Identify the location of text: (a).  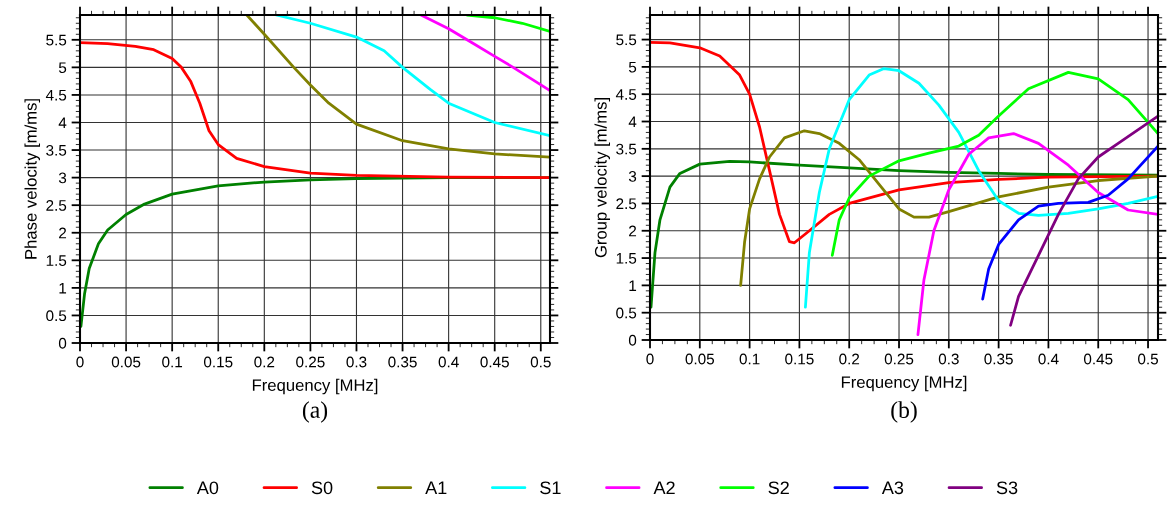
(315, 412).